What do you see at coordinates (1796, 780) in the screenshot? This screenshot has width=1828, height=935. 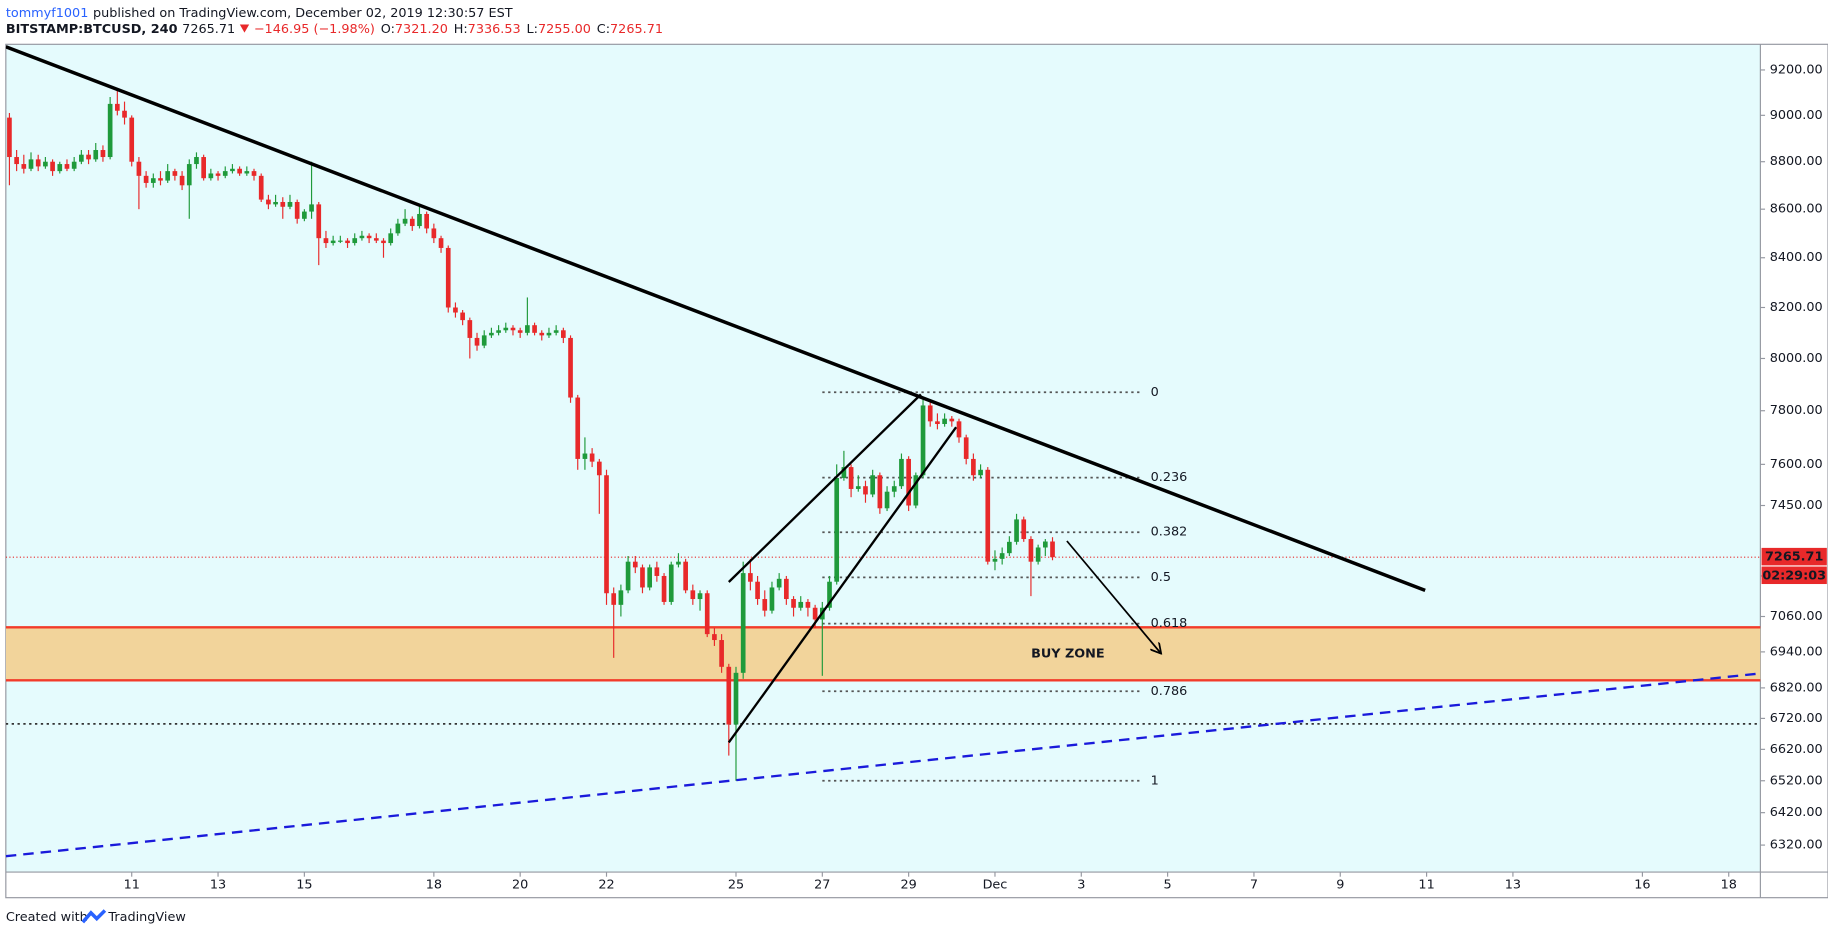 I see `y-tick-label: 6520.00` at bounding box center [1796, 780].